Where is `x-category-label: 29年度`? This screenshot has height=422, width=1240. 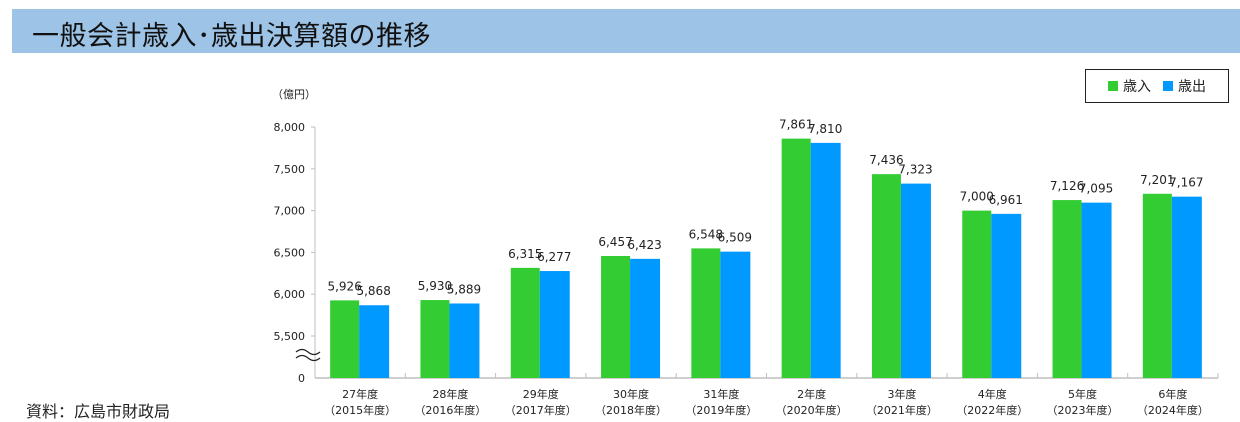 x-category-label: 29年度 is located at coordinates (541, 394).